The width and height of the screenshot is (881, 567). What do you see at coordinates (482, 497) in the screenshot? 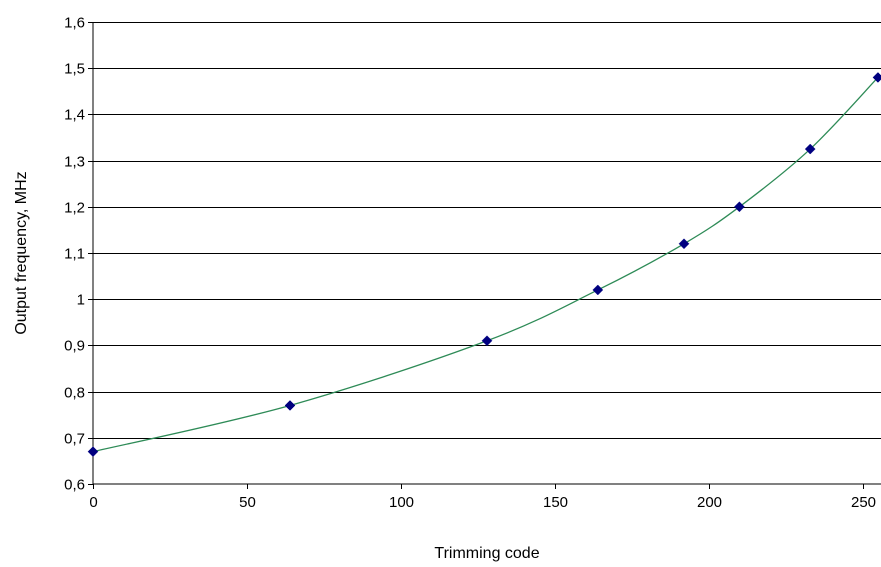
I see `x-tick-labels: 0 50 100 150 200 250` at bounding box center [482, 497].